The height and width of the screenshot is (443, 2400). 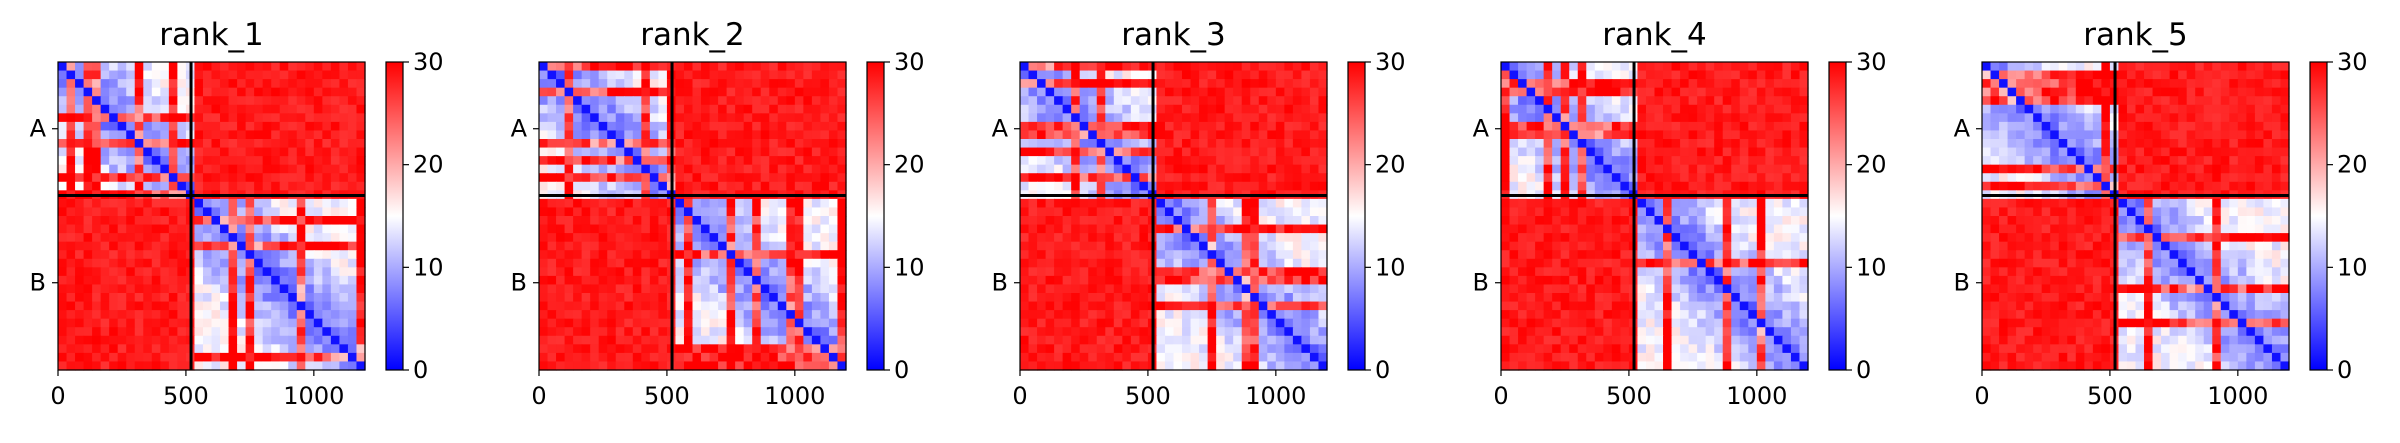 What do you see at coordinates (519, 129) in the screenshot?
I see `chain-label-a: A` at bounding box center [519, 129].